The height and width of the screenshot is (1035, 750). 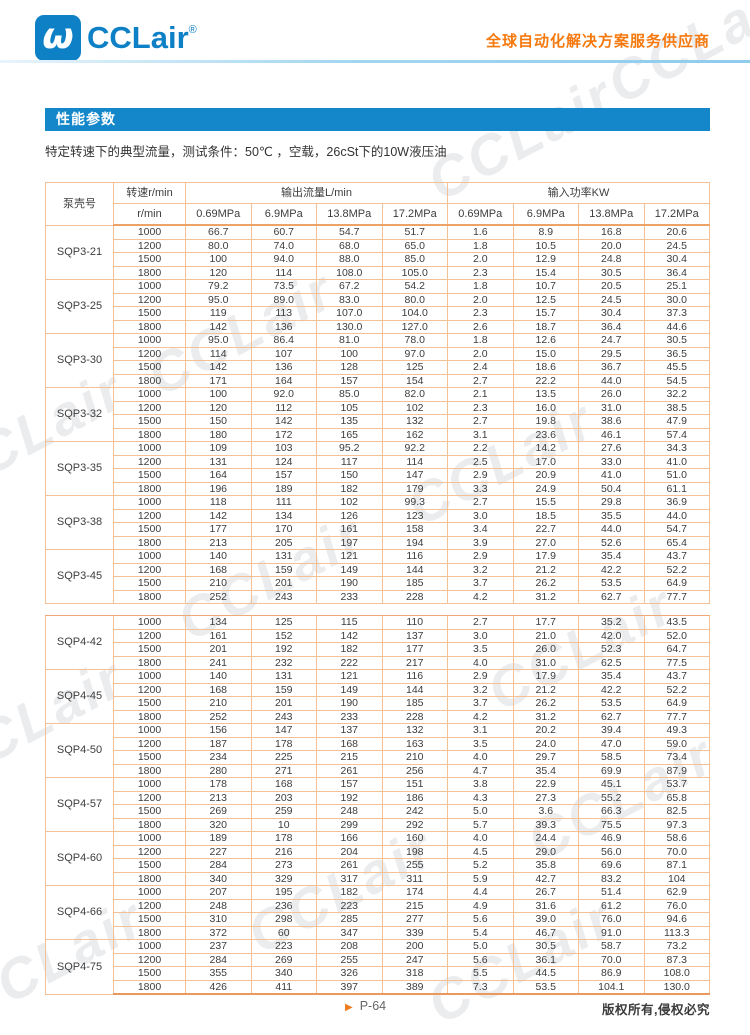 What do you see at coordinates (218, 245) in the screenshot?
I see `flow-value-cell: 80.0` at bounding box center [218, 245].